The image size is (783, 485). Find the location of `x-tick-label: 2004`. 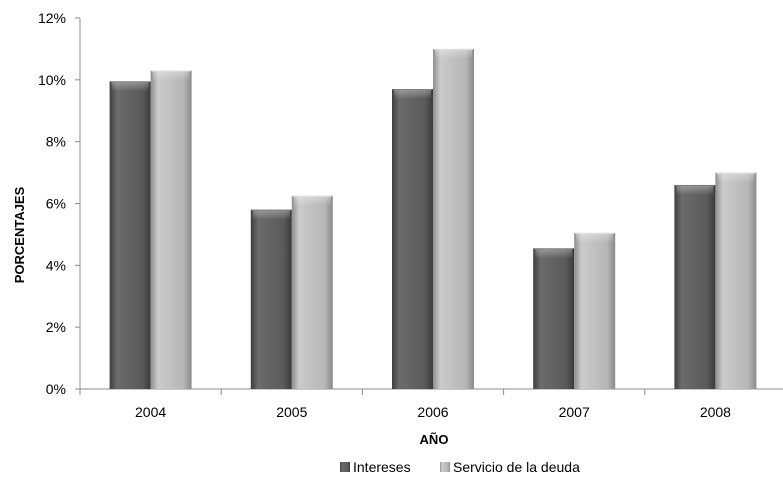

x-tick-label: 2004 is located at coordinates (150, 412).